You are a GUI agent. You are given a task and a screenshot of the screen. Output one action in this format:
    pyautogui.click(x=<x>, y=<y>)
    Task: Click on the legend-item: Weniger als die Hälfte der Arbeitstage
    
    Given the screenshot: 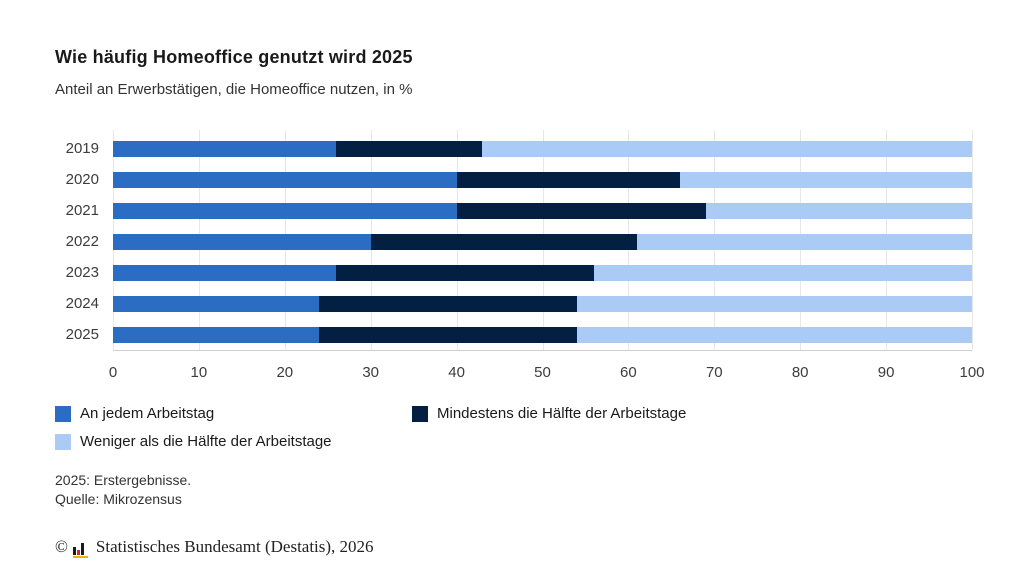 What is the action you would take?
    pyautogui.click(x=233, y=441)
    